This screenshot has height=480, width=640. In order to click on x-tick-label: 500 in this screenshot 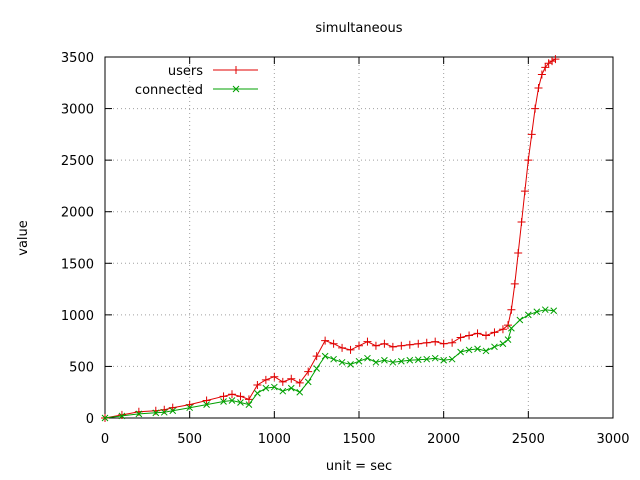, I will do `click(189, 439)`.